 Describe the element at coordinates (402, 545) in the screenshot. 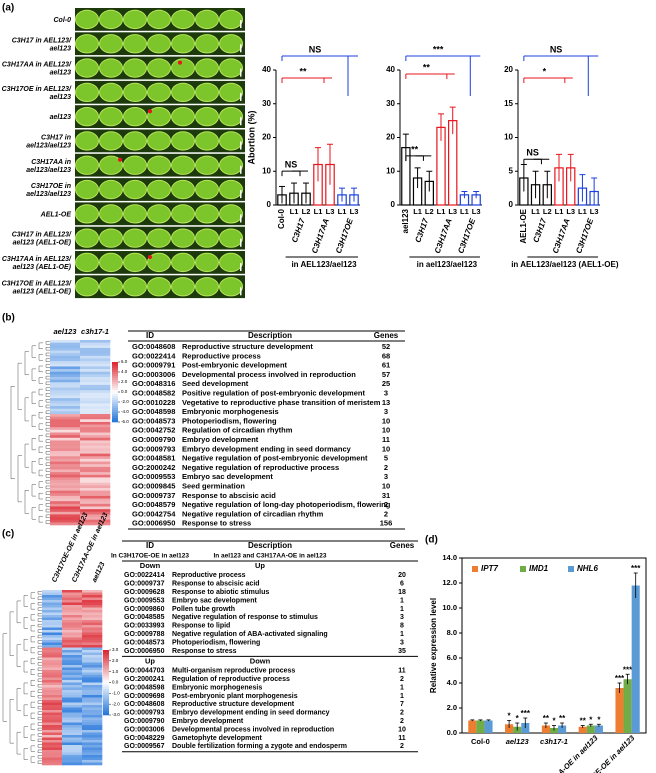

I see `table-header: Genes` at that location.